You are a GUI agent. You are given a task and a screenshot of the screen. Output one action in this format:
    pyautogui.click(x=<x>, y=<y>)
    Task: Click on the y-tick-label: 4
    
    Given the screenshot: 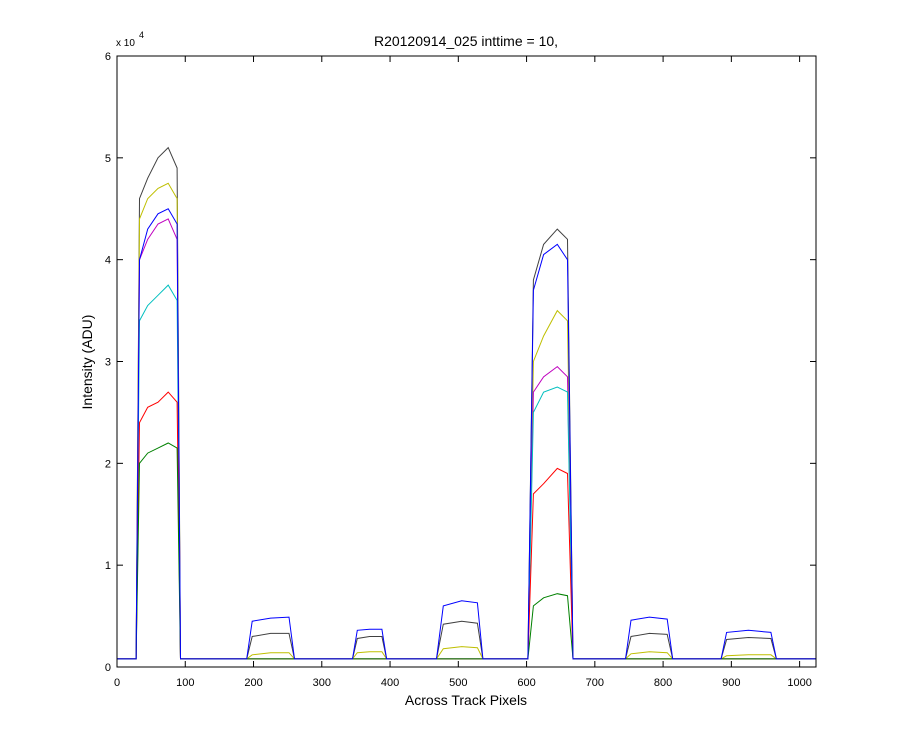 What is the action you would take?
    pyautogui.click(x=108, y=261)
    